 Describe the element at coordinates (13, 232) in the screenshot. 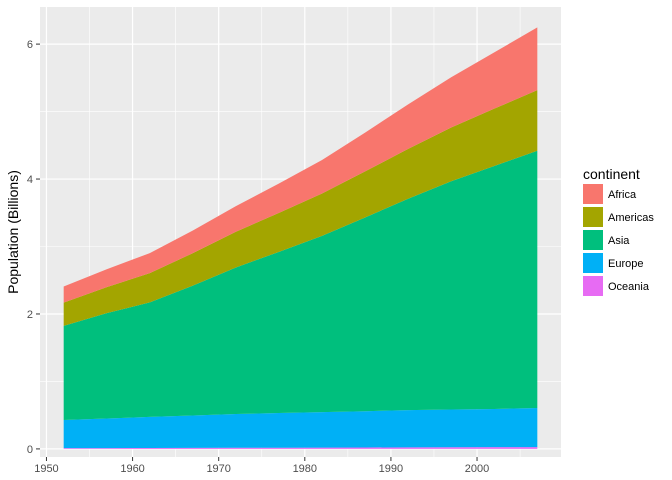

I see `y-axis-title: Population (Billions)` at that location.